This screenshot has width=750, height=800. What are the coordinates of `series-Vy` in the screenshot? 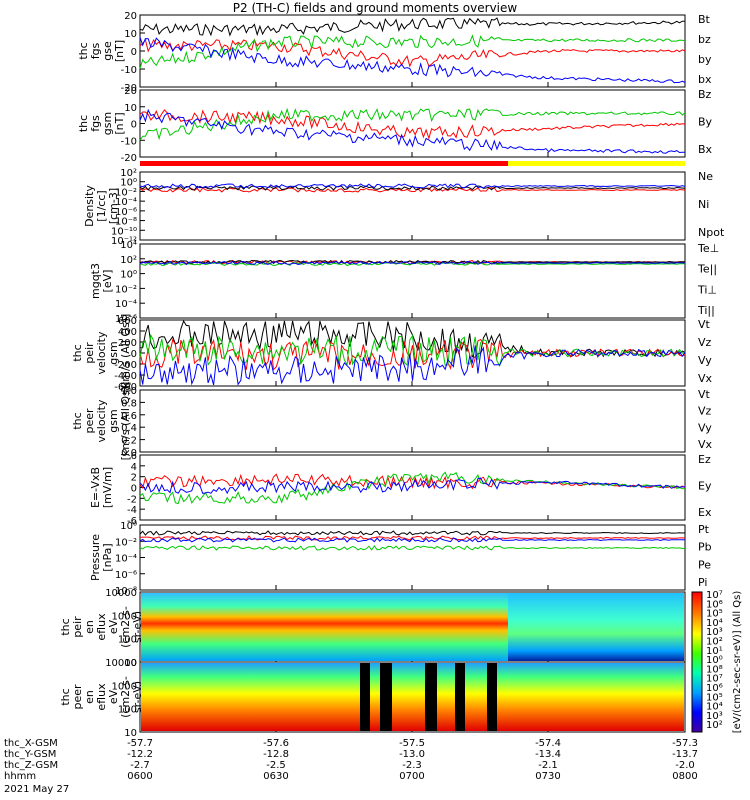 It's located at (412, 350).